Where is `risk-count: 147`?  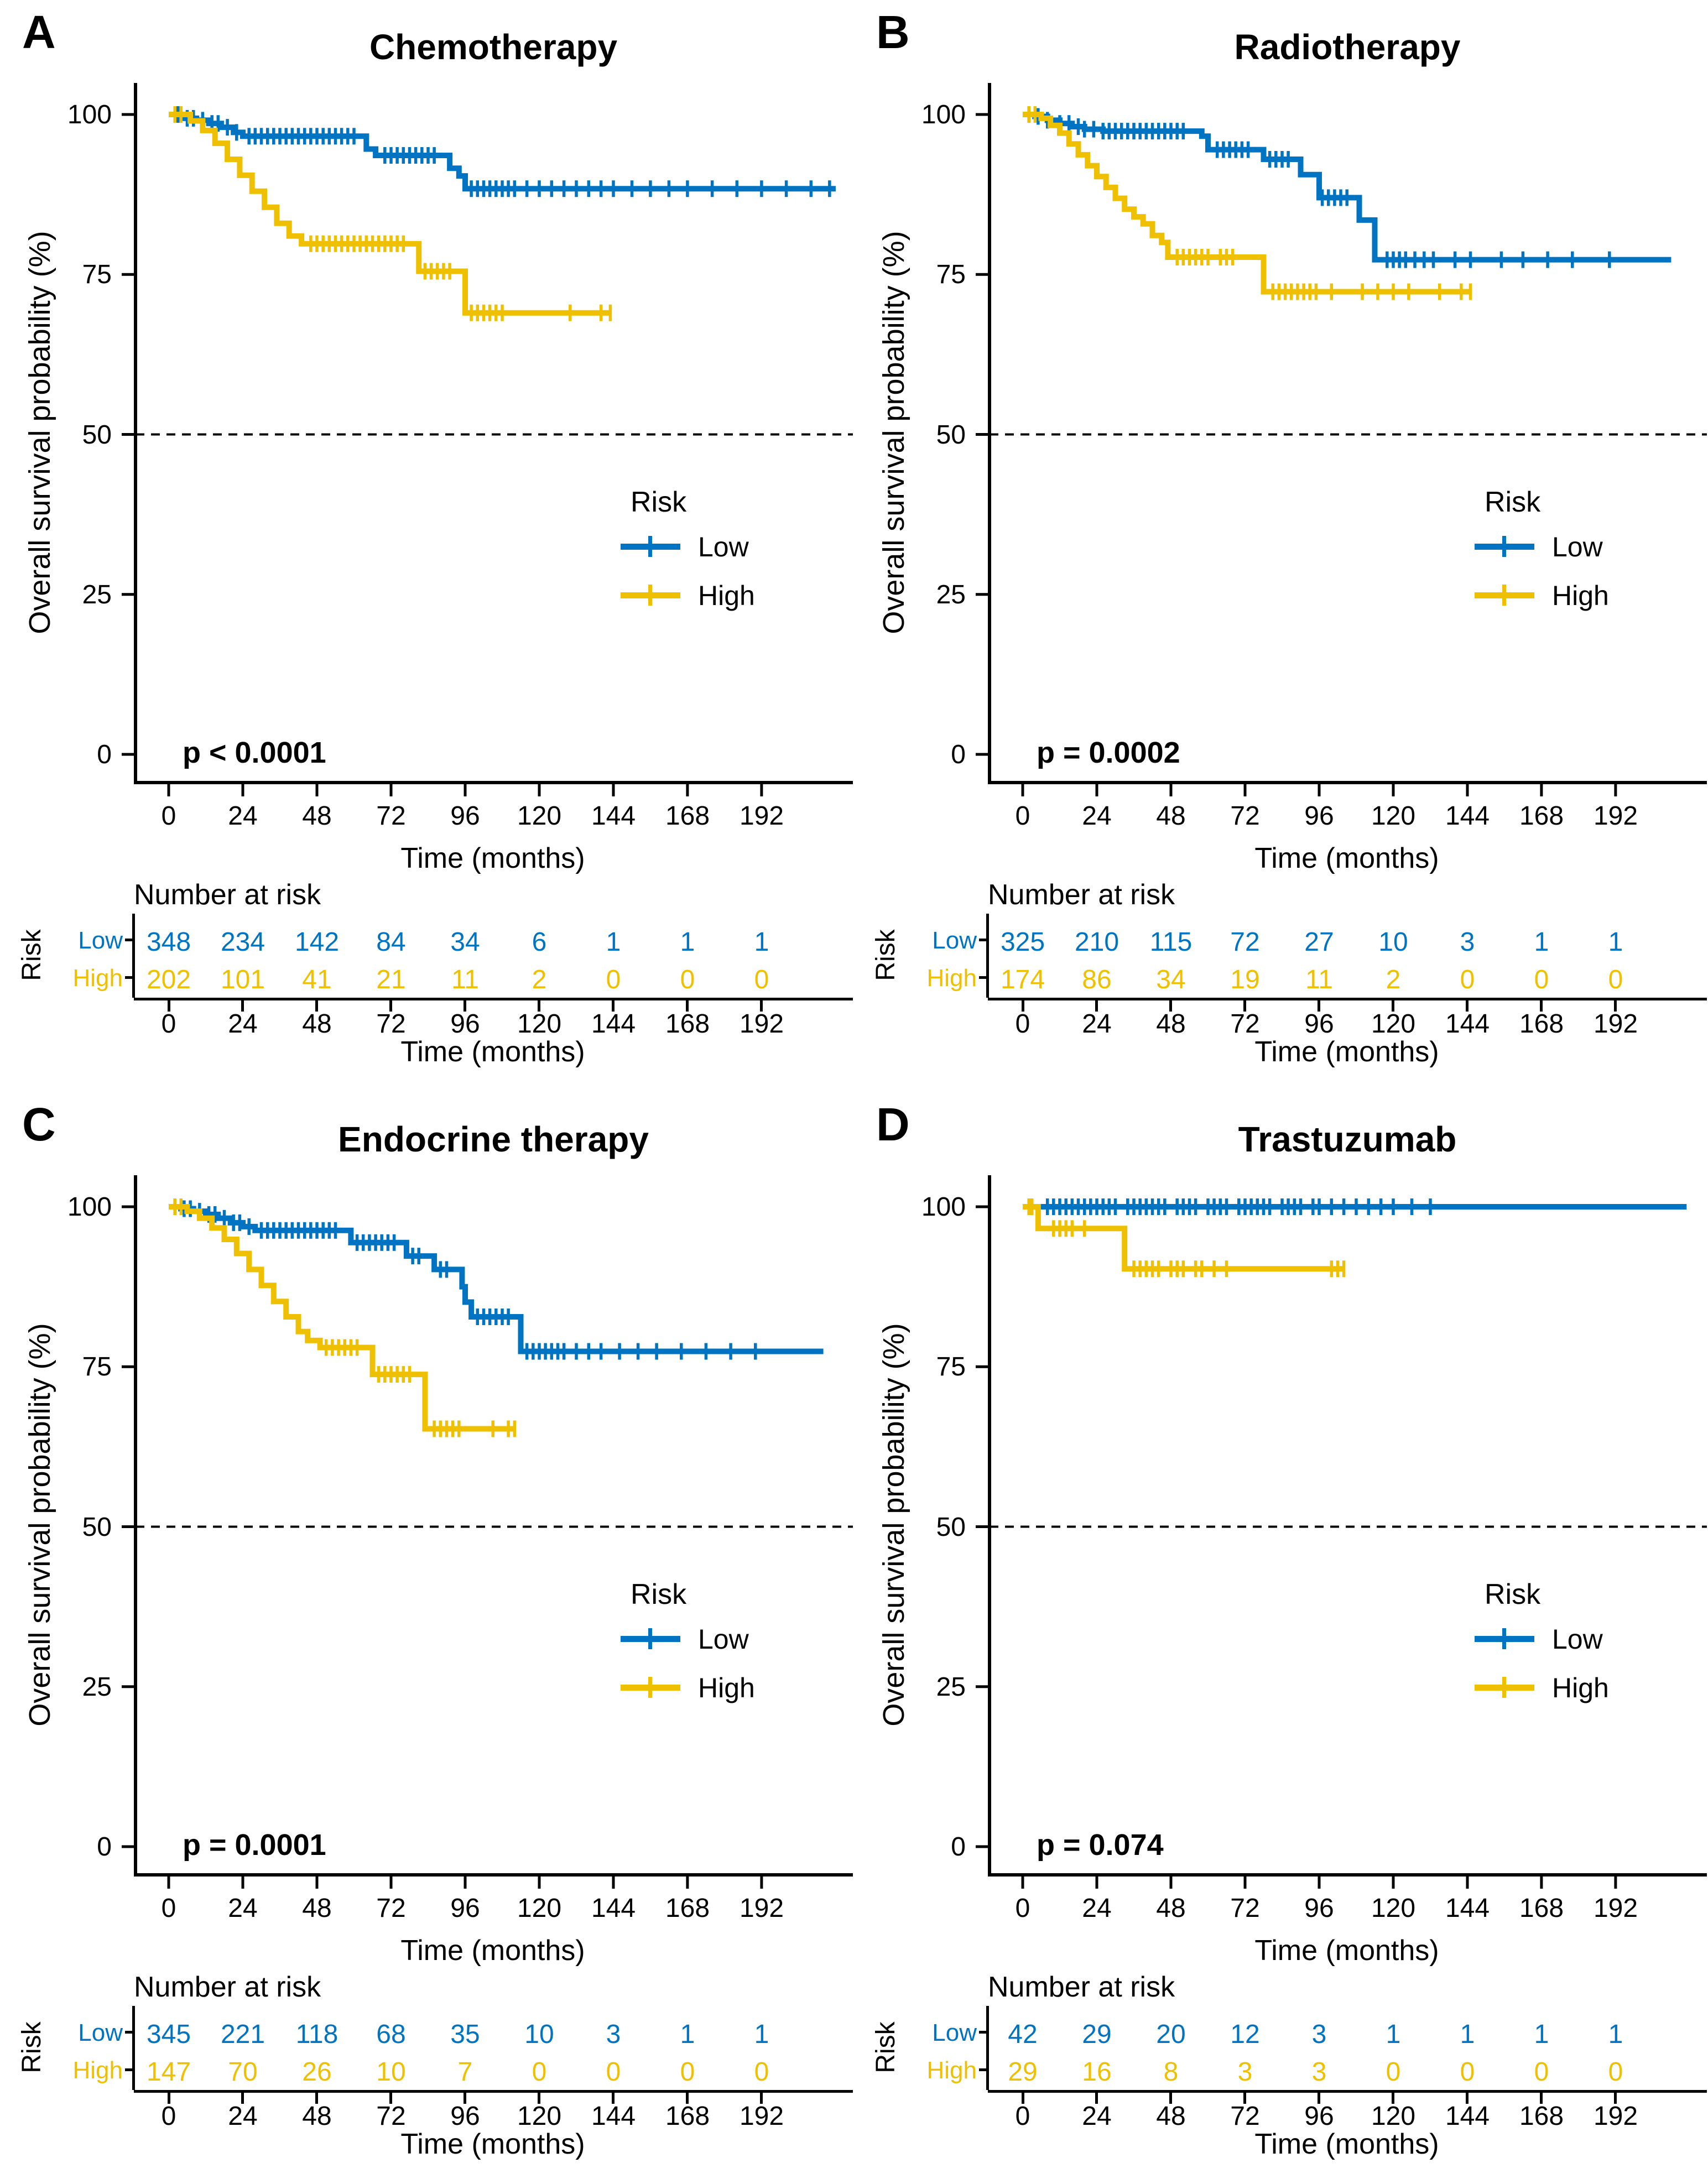
risk-count: 147 is located at coordinates (168, 2072).